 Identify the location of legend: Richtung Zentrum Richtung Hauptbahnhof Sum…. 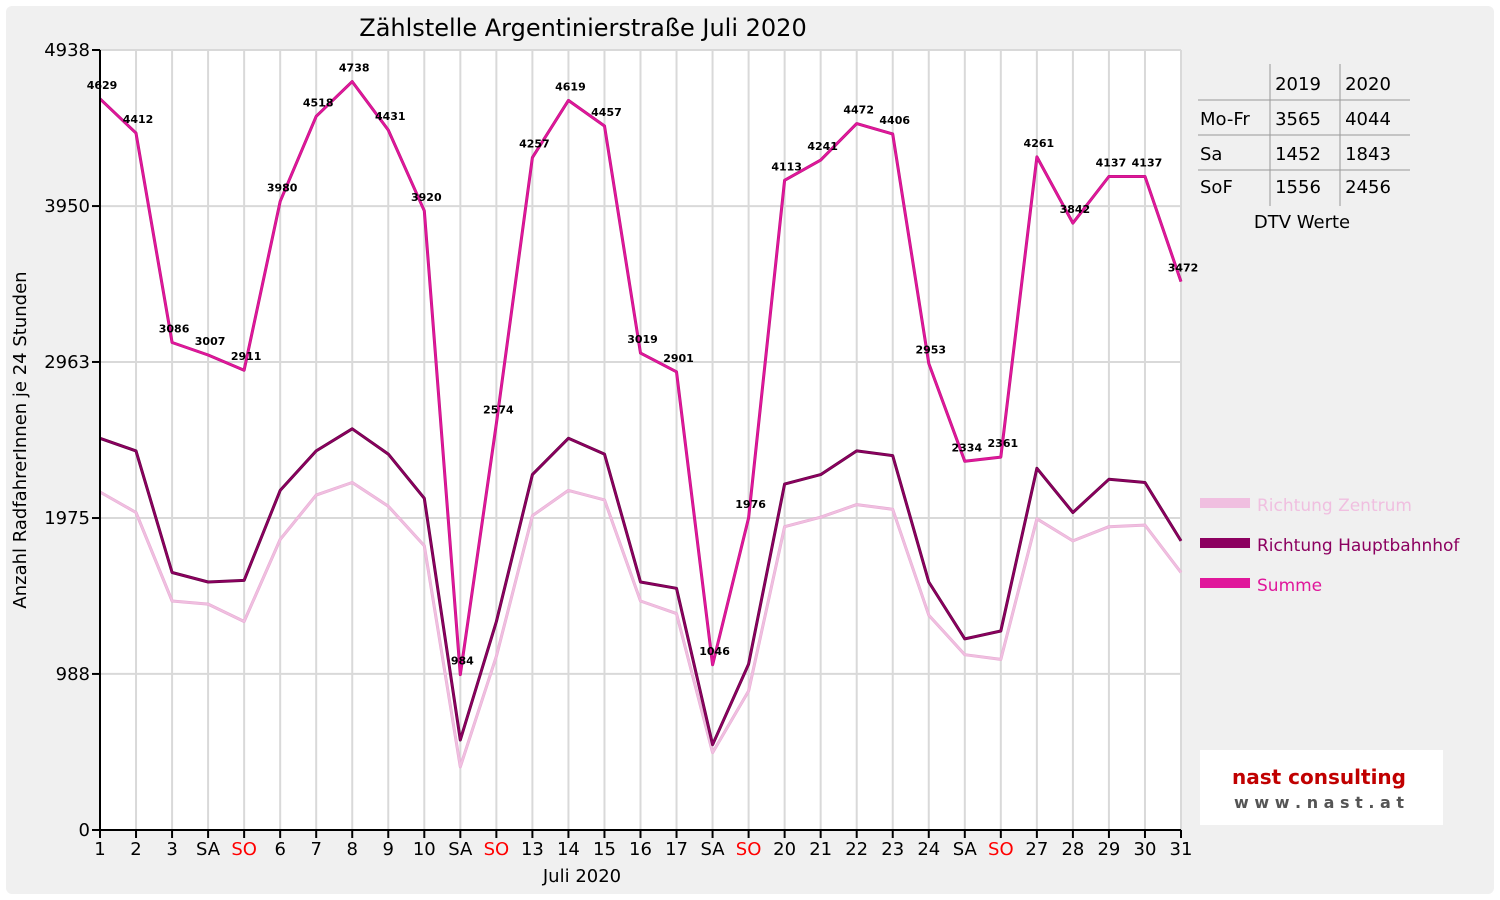
(1330, 546).